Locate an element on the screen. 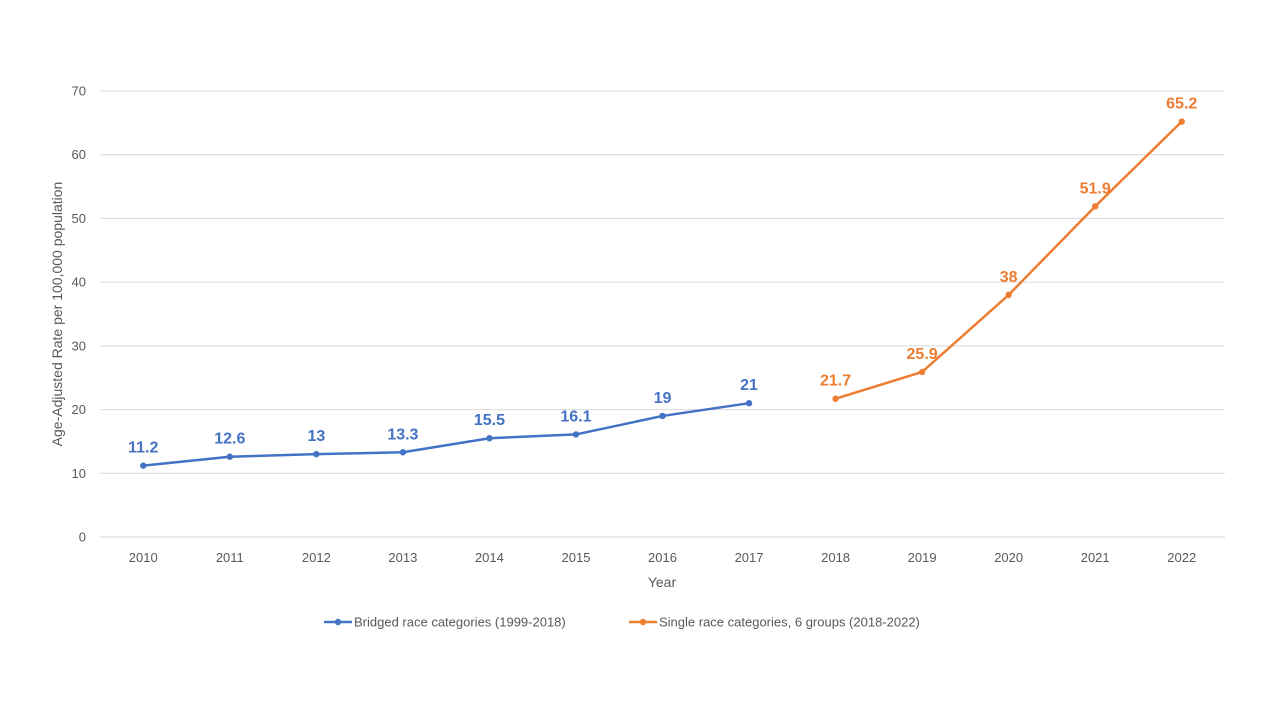  x-tick-label: 2020 is located at coordinates (1008, 557).